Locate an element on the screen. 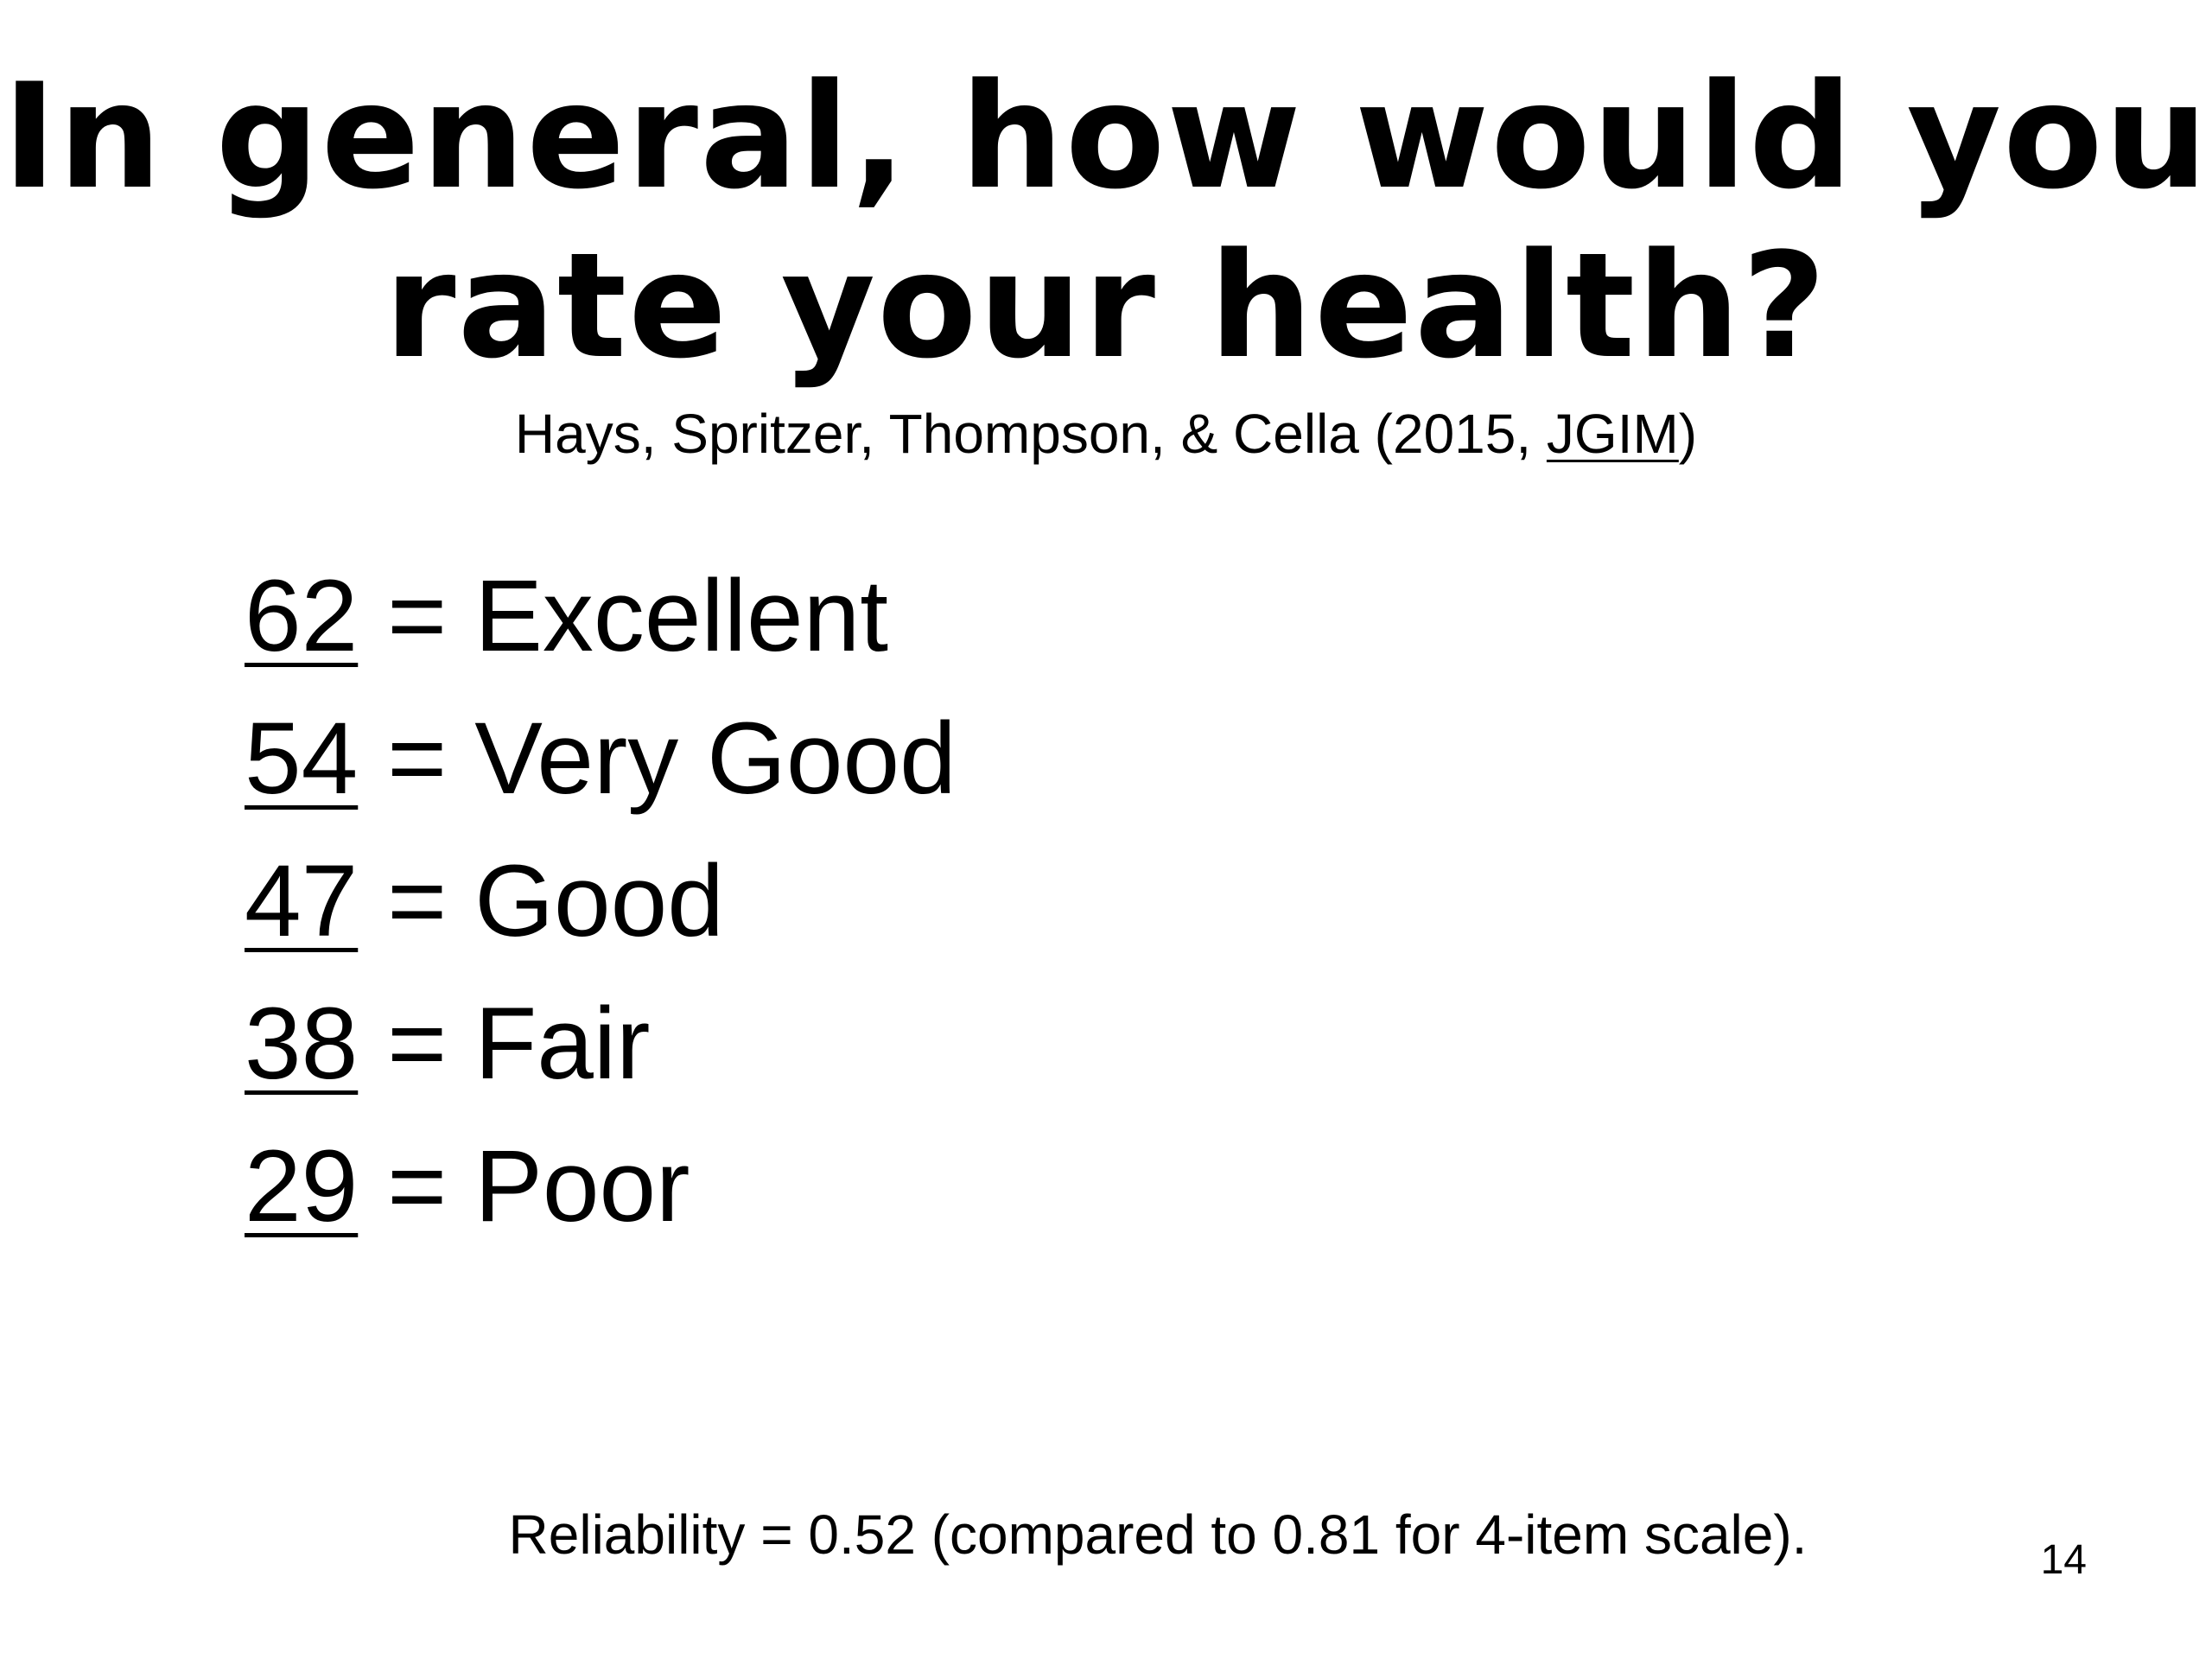 The height and width of the screenshot is (1659, 2212). rating-score: 29 is located at coordinates (302, 1185).